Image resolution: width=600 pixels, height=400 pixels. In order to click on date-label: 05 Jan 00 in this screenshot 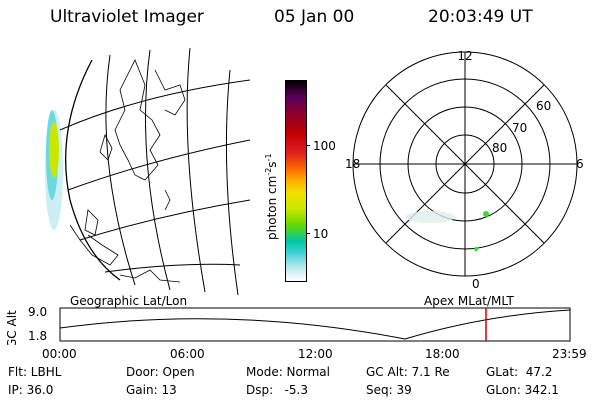, I will do `click(314, 17)`.